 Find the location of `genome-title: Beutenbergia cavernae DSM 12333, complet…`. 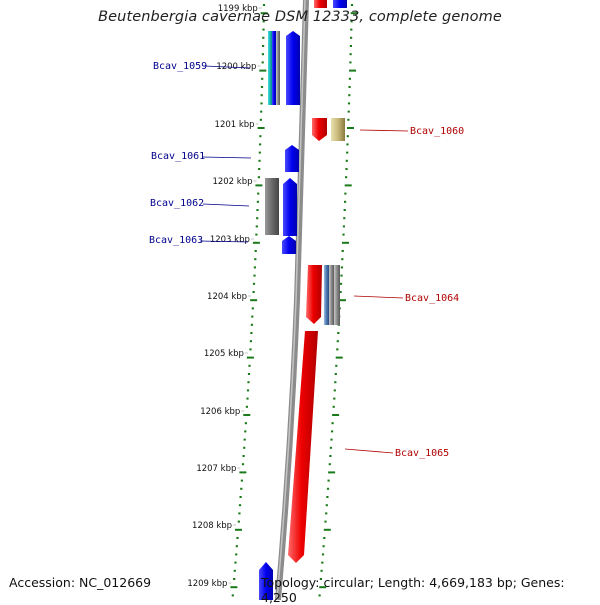

genome-title: Beutenbergia cavernae DSM 12333, complet… is located at coordinates (300, 17).